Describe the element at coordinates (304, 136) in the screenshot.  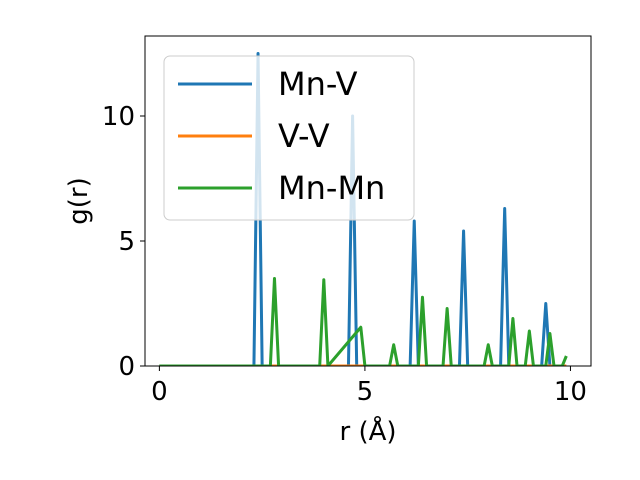
I see `legend-label: V-V` at that location.